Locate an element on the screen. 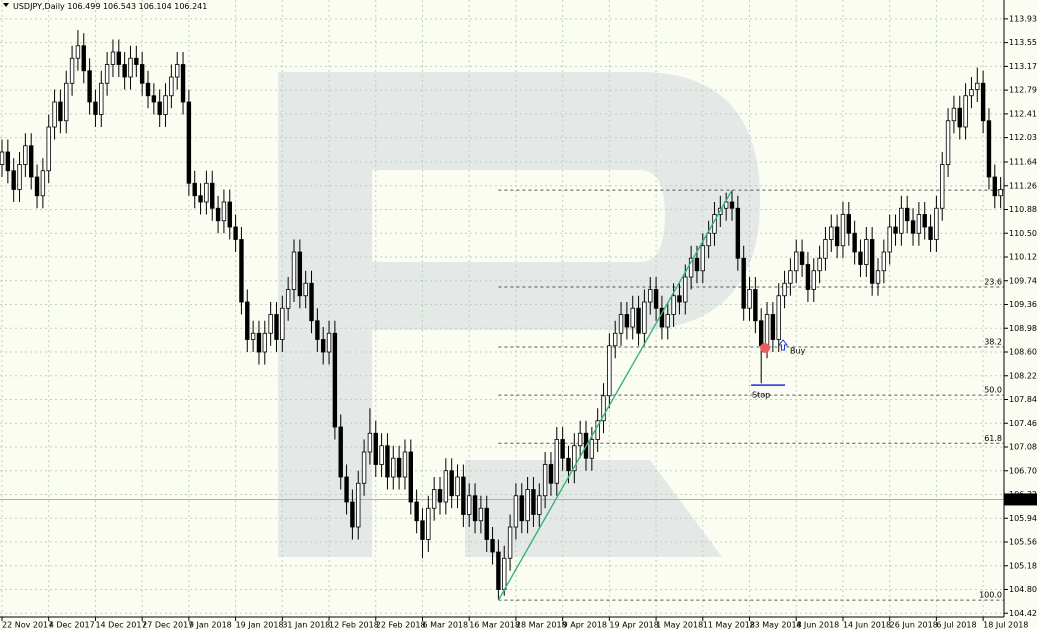 The width and height of the screenshot is (1037, 630). x-tick-label: 22 Nov 2017 is located at coordinates (27, 625).